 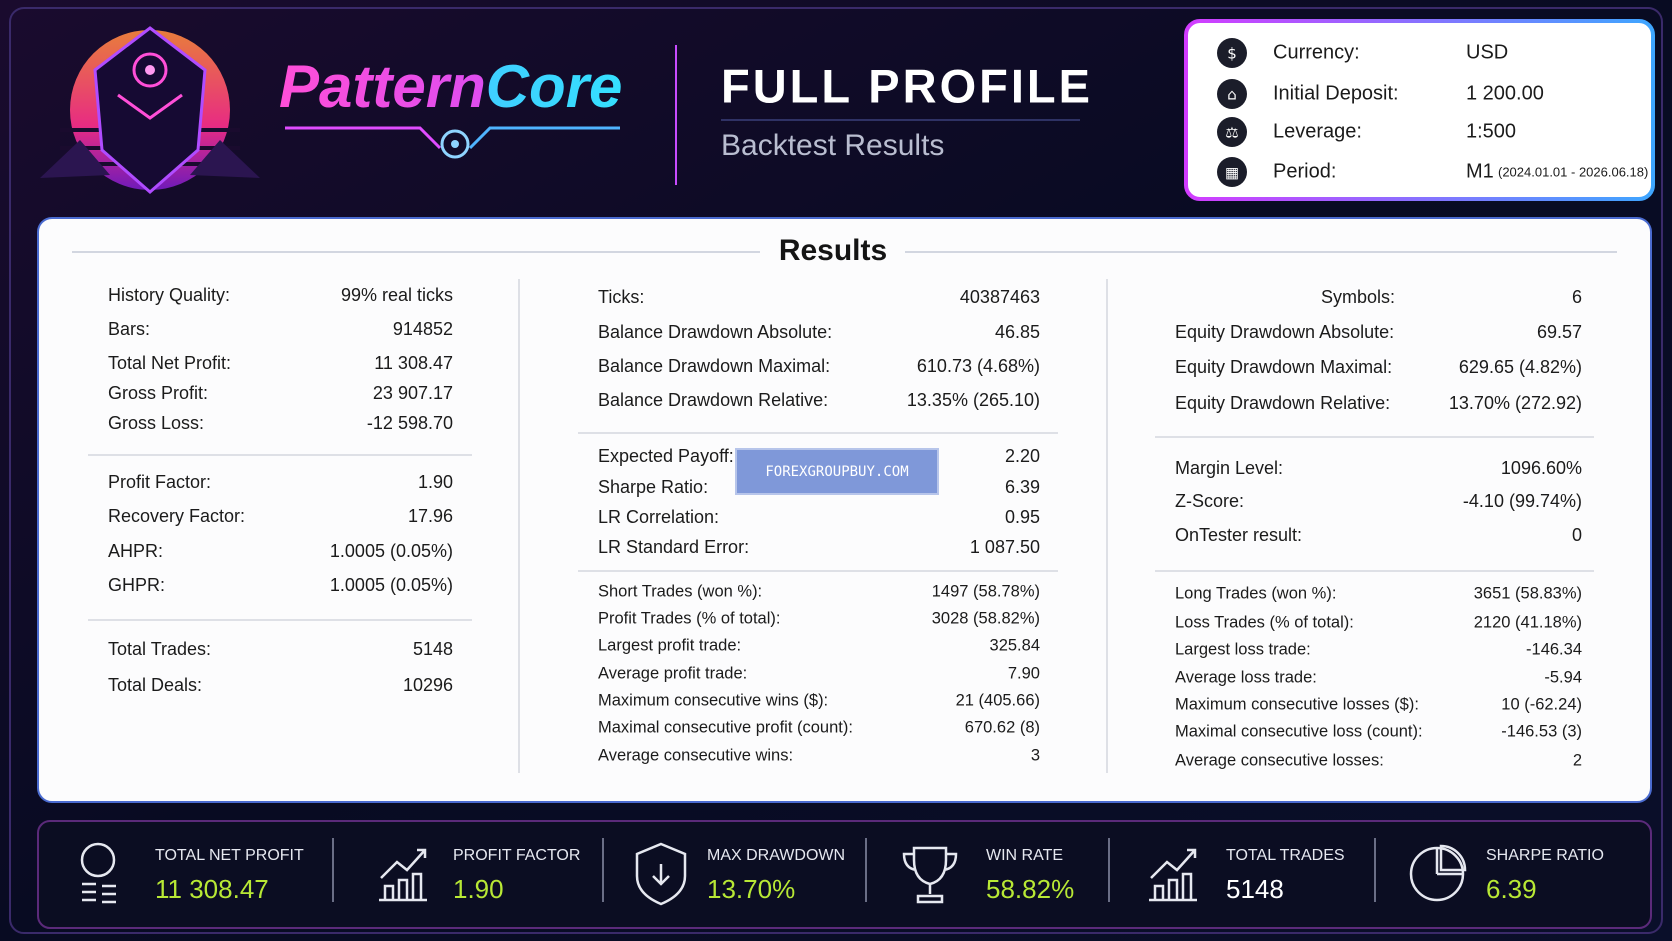 I want to click on row-label: Ticks:, so click(x=621, y=297).